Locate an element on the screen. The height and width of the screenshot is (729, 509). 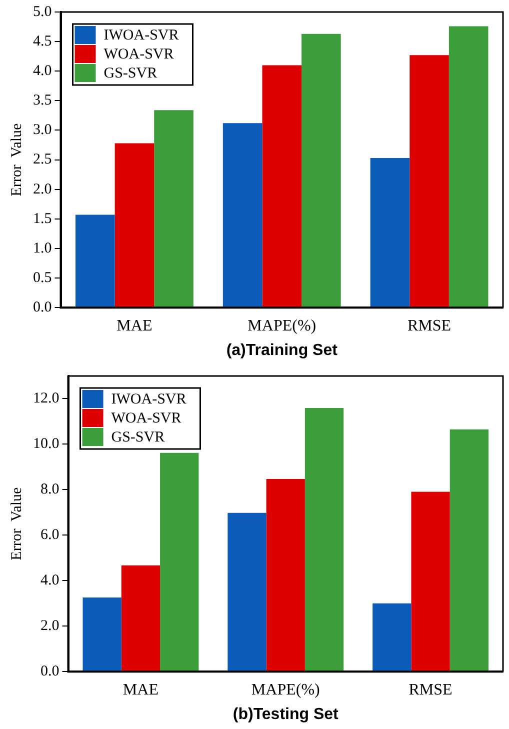
x-axis-title: (b)Testing Set is located at coordinates (286, 714).